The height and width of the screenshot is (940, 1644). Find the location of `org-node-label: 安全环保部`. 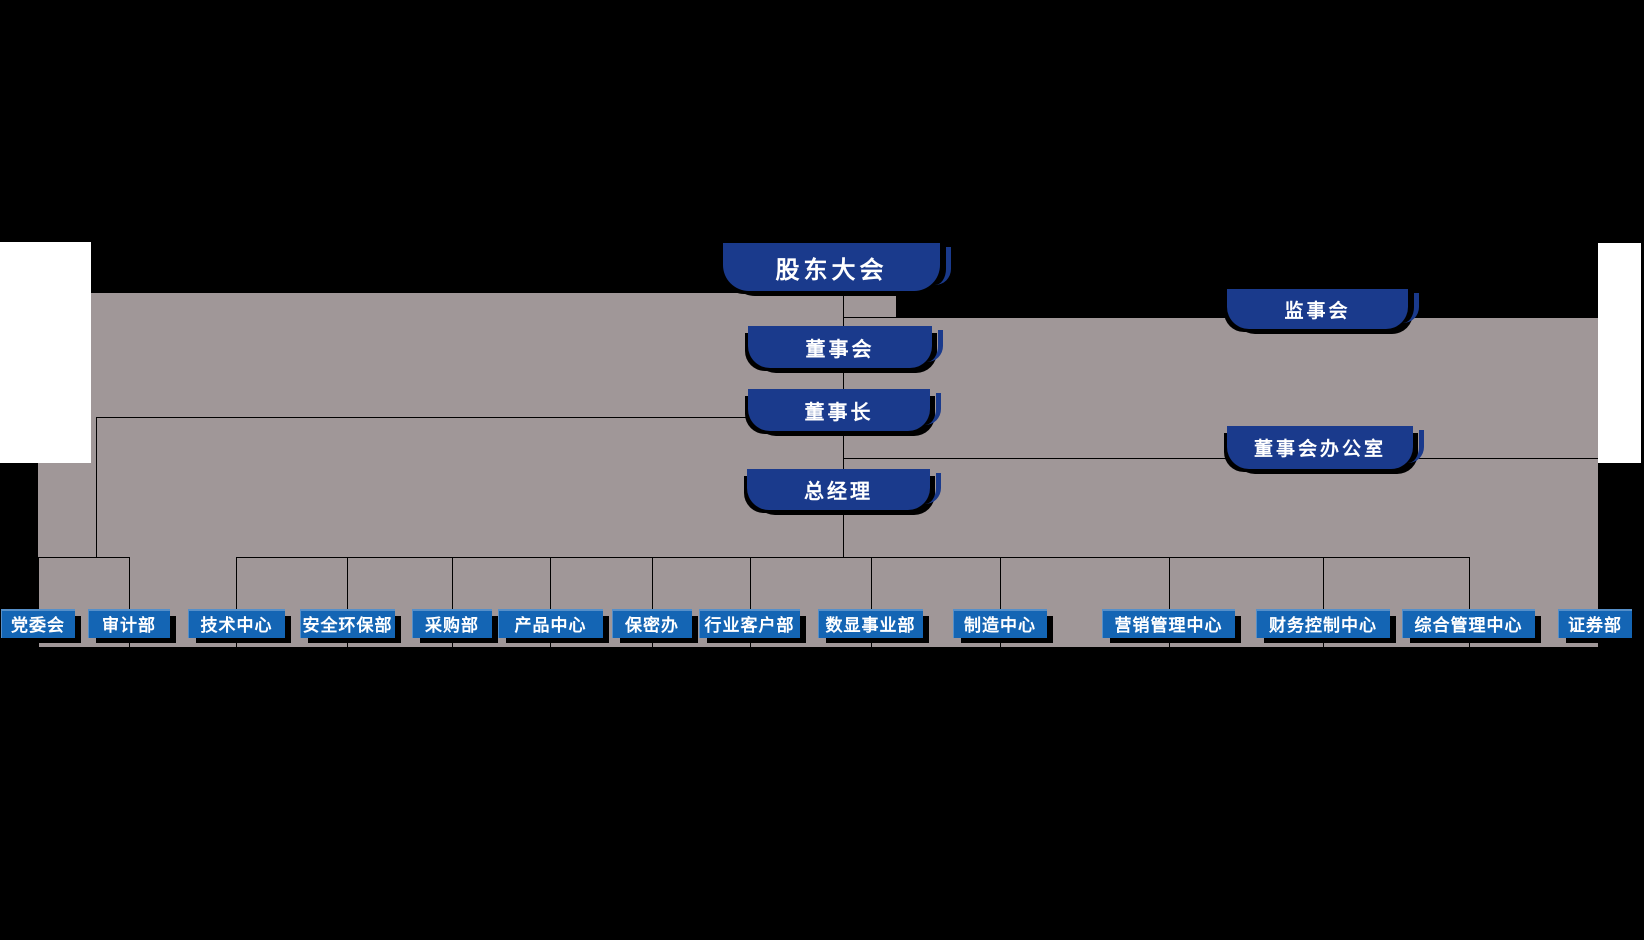

org-node-label: 安全环保部 is located at coordinates (347, 625).